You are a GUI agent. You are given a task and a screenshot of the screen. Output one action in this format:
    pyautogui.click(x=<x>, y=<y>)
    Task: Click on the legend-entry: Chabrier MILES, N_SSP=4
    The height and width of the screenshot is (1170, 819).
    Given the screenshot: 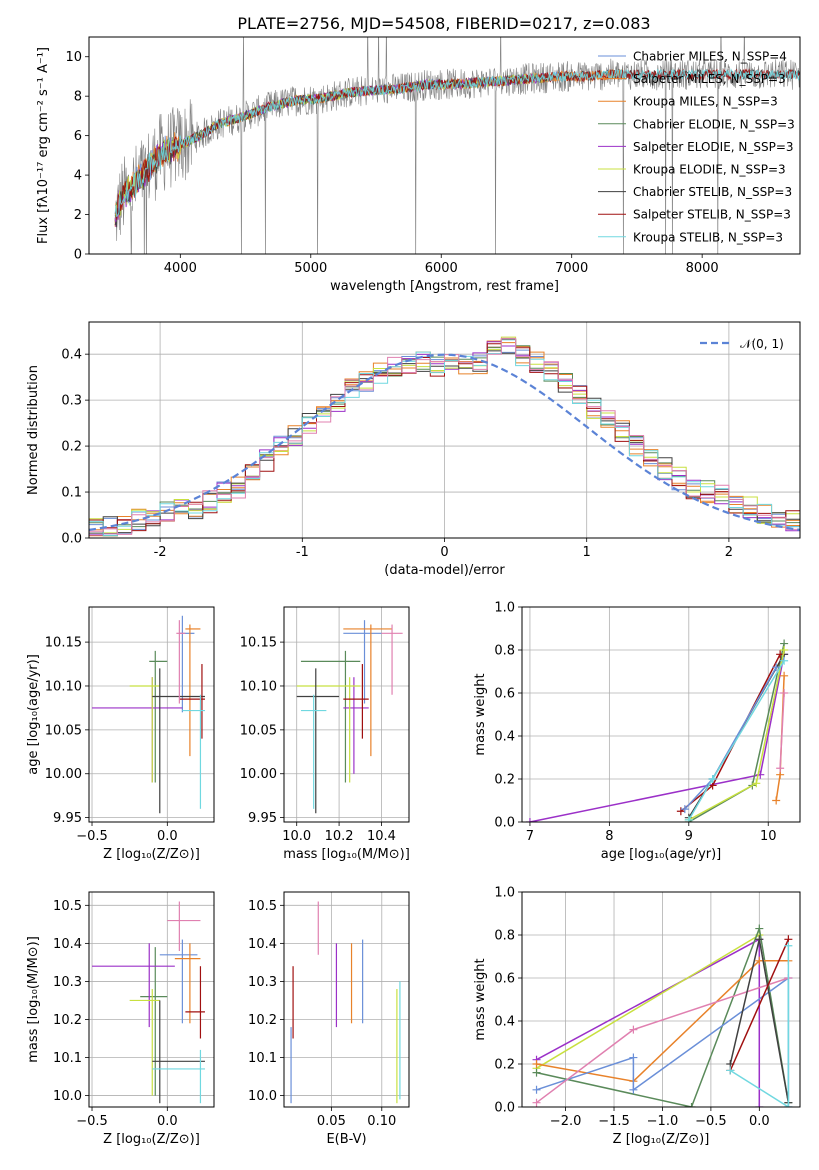 What is the action you would take?
    pyautogui.click(x=710, y=57)
    